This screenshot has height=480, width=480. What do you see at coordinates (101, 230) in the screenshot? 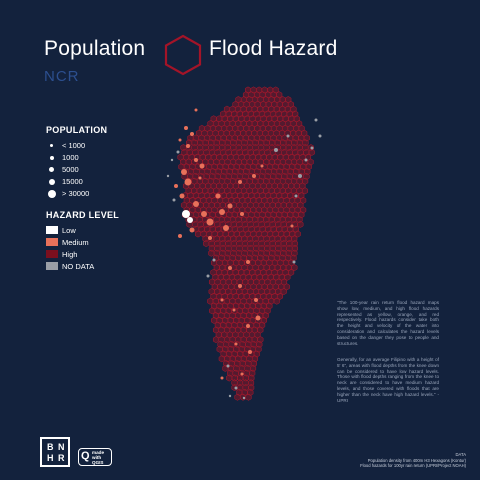
I see `hazard-legend-item: Low` at bounding box center [101, 230].